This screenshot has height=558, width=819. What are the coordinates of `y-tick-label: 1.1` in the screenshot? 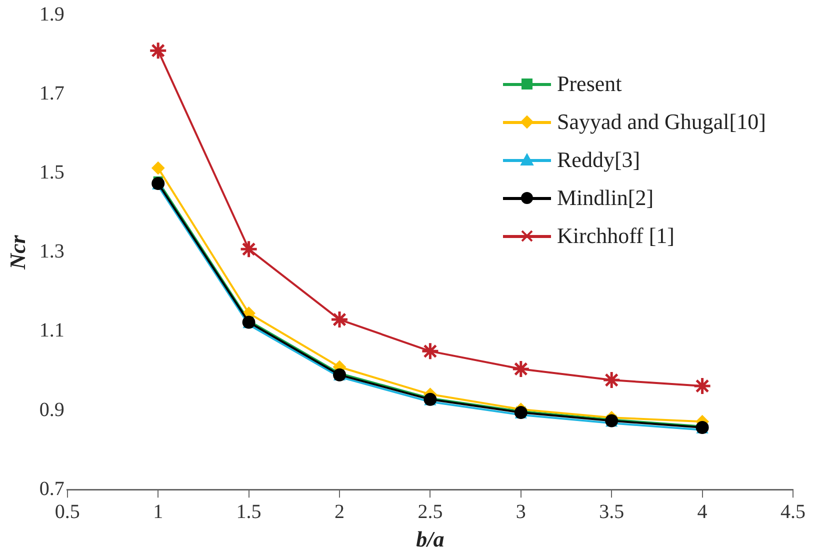 It's located at (51, 331).